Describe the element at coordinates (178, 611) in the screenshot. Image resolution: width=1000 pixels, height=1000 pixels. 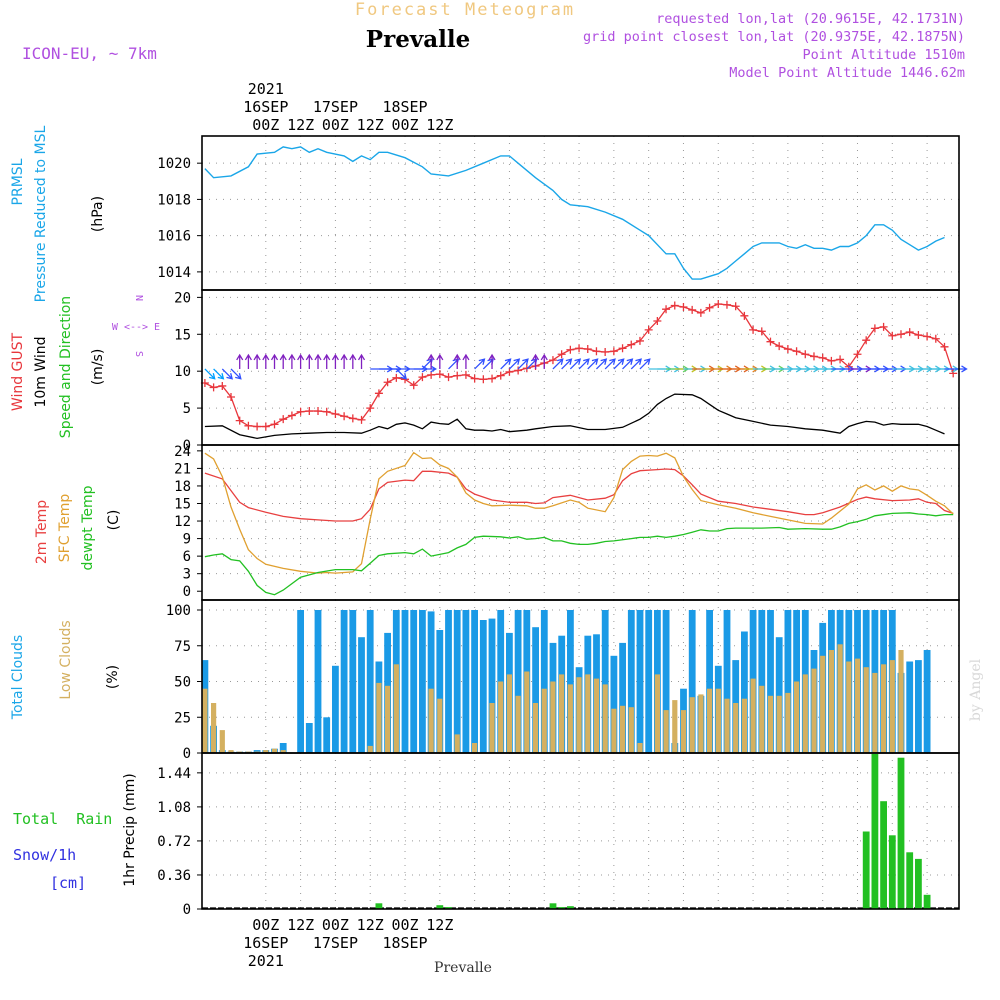
I see `clouds-tick-label: 100` at that location.